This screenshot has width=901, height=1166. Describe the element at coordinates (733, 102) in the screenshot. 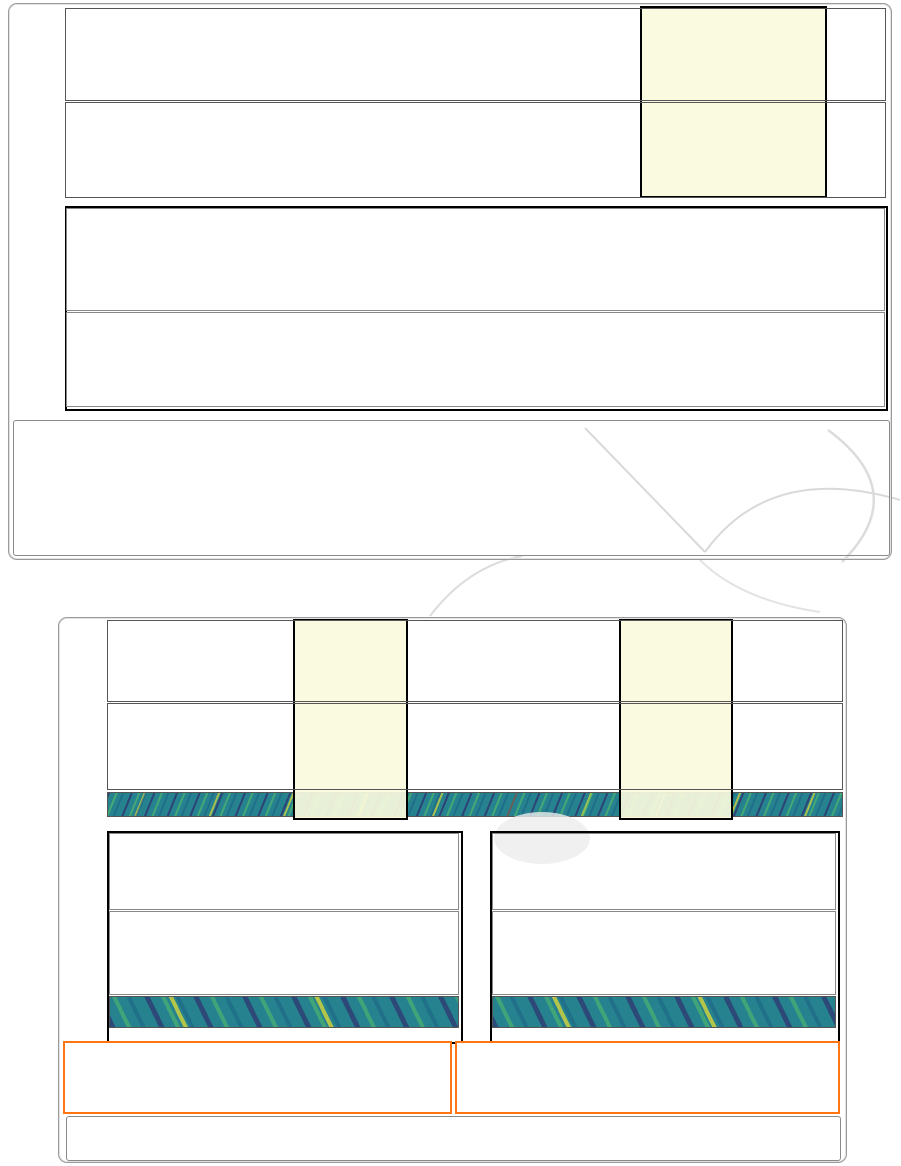

I see `top-highlight-region` at that location.